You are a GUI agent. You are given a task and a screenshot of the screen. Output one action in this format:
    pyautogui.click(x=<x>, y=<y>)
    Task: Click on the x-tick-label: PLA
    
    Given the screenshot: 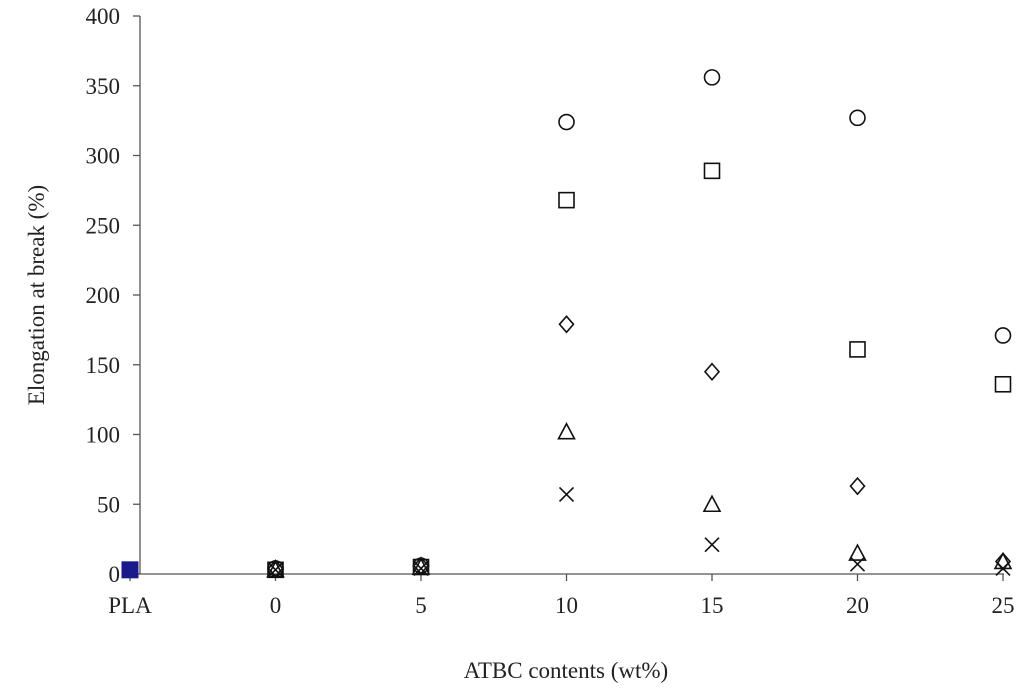 What is the action you would take?
    pyautogui.click(x=130, y=605)
    